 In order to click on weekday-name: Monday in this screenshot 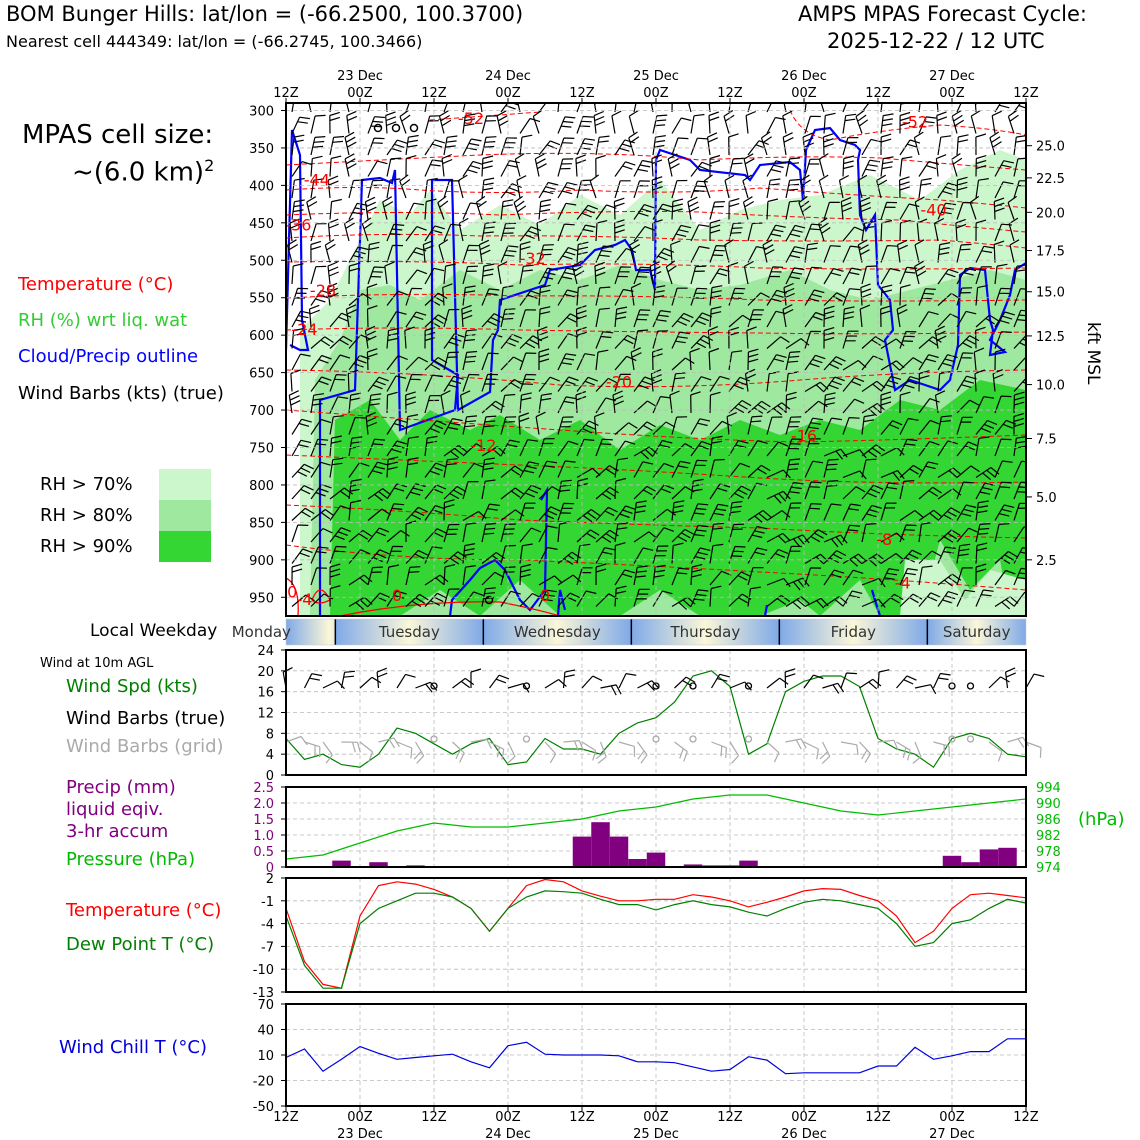, I will do `click(261, 632)`.